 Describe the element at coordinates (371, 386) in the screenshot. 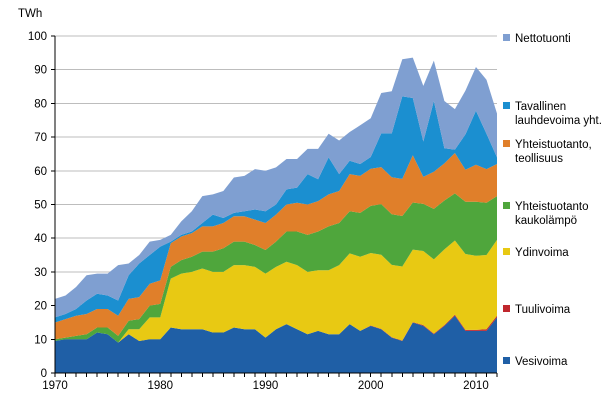

I see `x-tick-label-2000: 2000` at that location.